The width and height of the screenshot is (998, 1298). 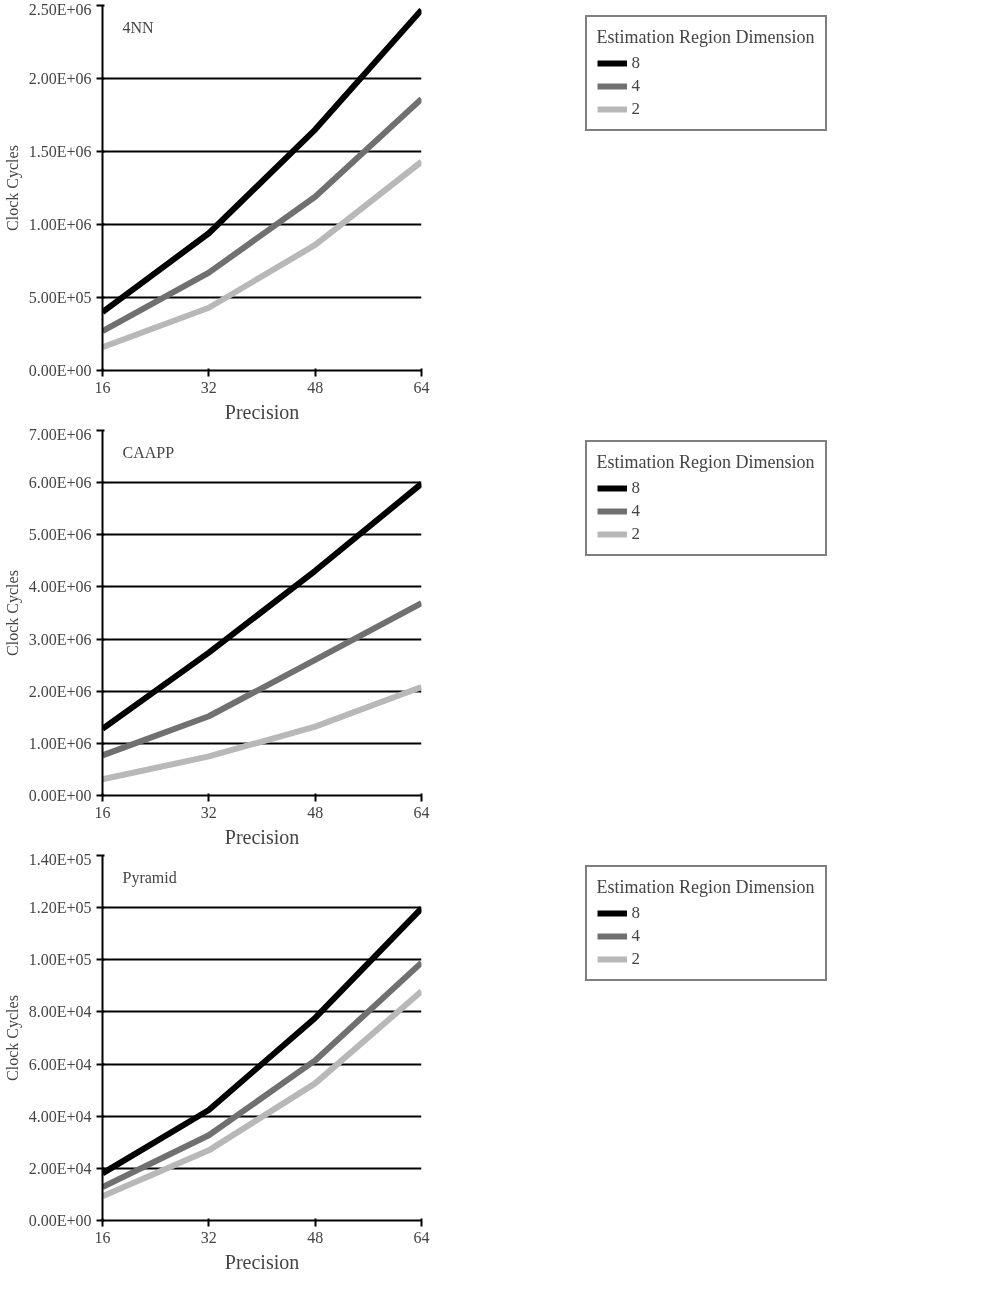 I want to click on y-tick-label: 5.00E+05, so click(x=60, y=297).